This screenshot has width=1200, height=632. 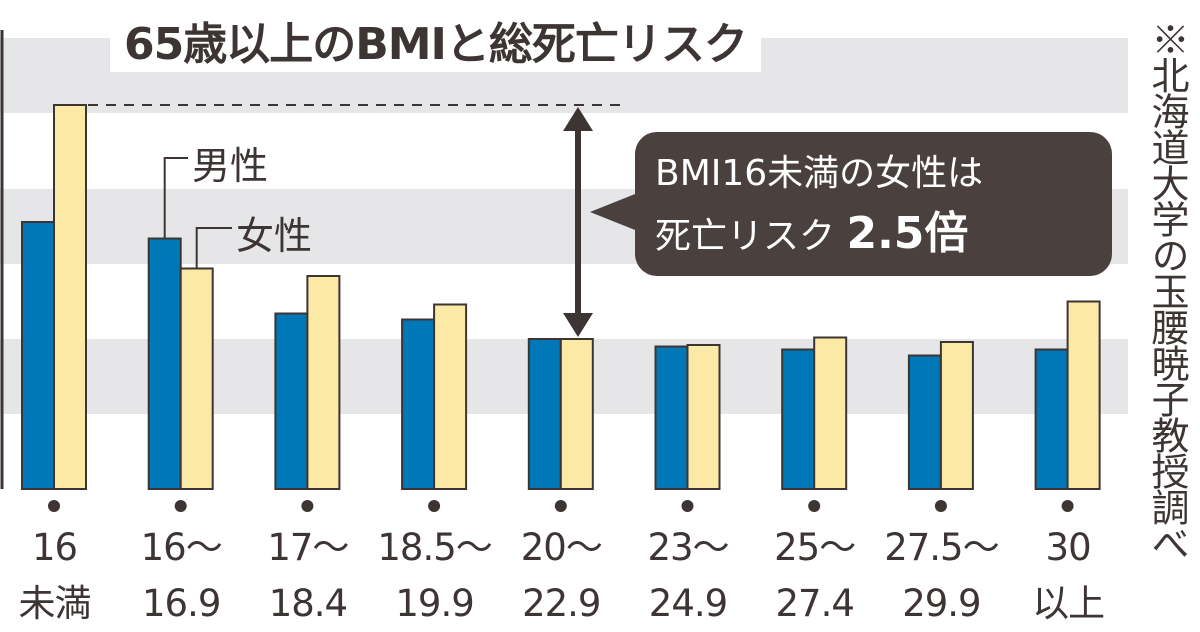 I want to click on x-tick-label: 17〜 18.4, so click(x=307, y=576).